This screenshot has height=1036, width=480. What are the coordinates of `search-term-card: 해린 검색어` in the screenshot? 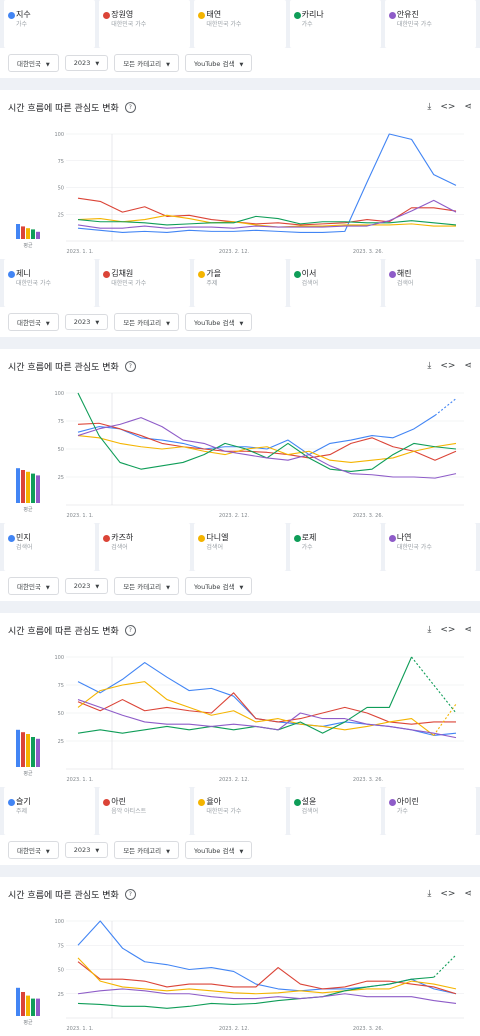 It's located at (430, 283).